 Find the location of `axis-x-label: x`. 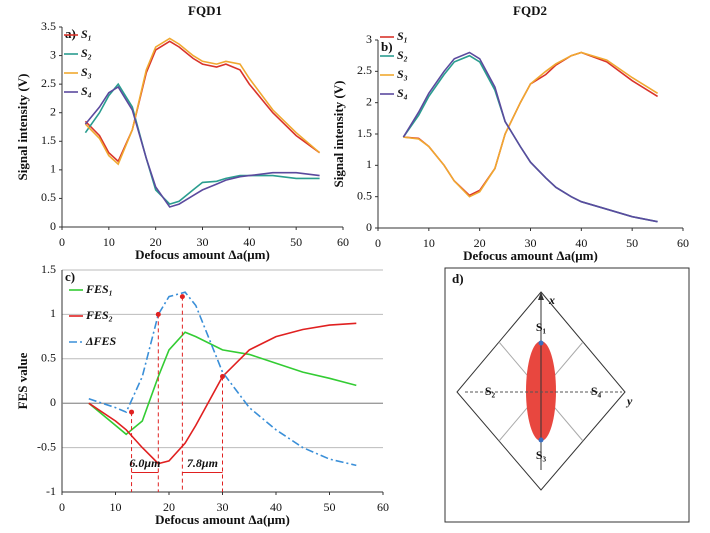

axis-x-label: x is located at coordinates (551, 300).